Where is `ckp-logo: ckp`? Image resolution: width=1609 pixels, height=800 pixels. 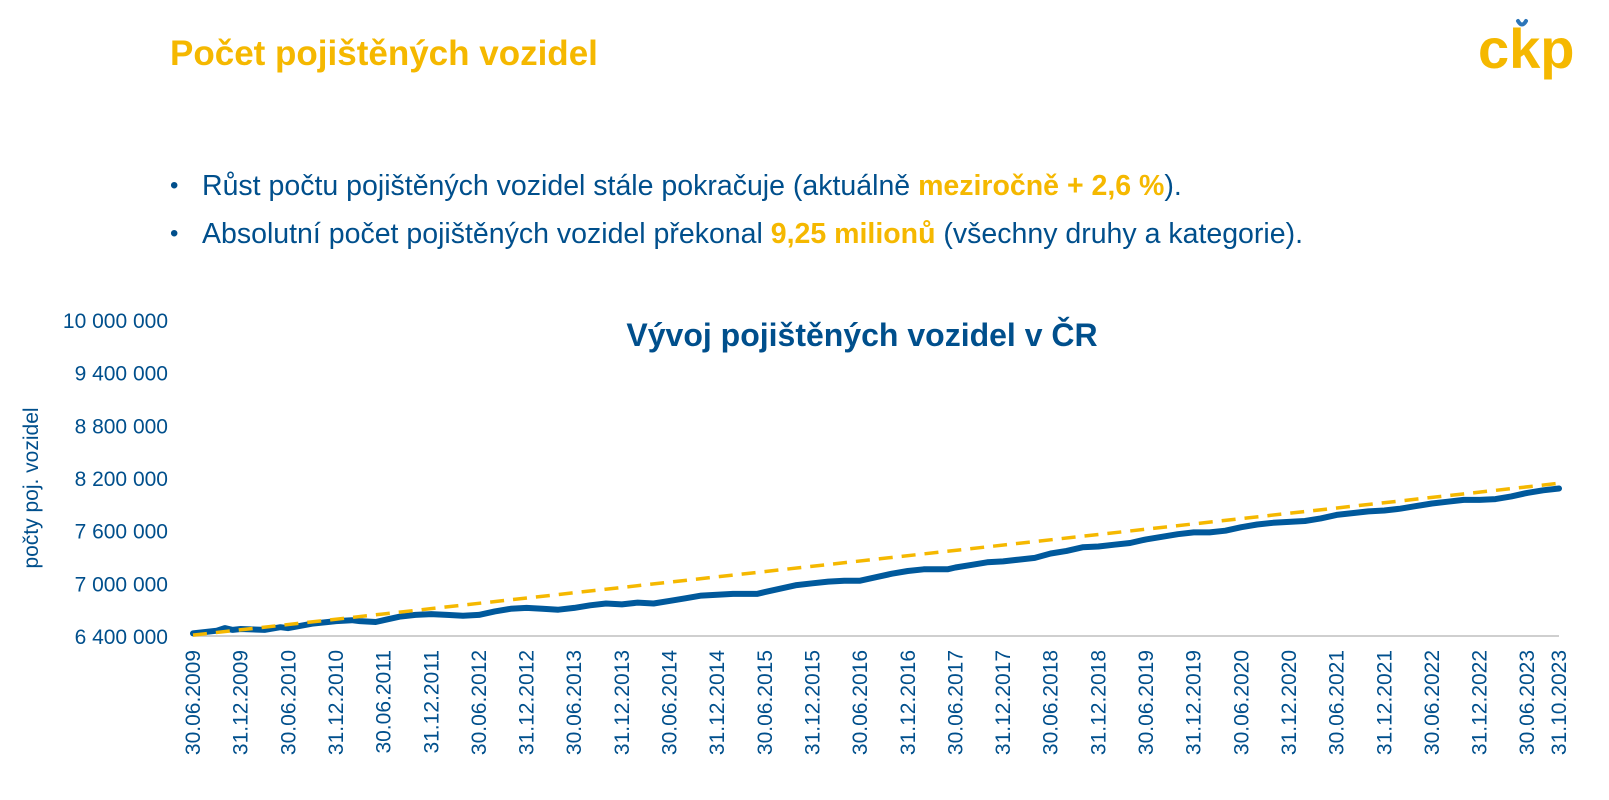 ckp-logo: ckp is located at coordinates (1526, 48).